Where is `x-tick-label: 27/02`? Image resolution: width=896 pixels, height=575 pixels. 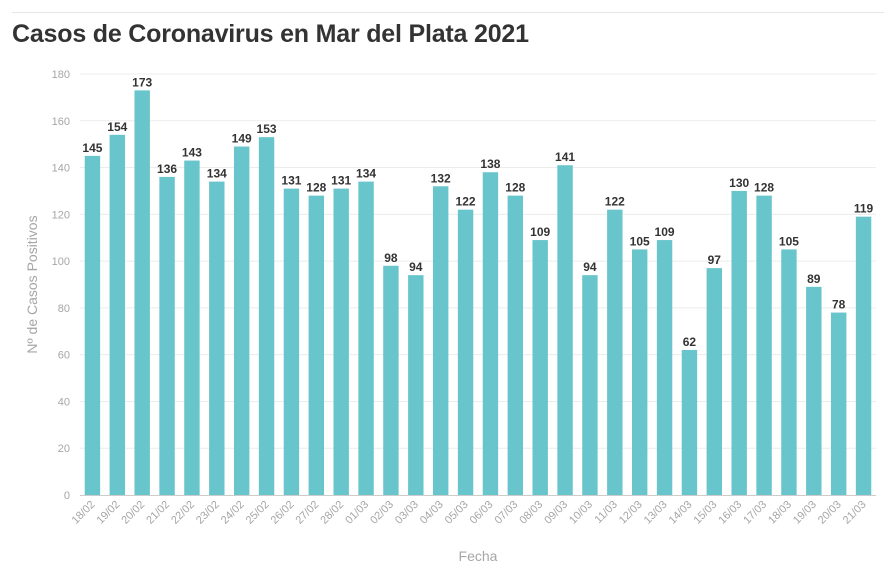
x-tick-label: 27/02 is located at coordinates (307, 513).